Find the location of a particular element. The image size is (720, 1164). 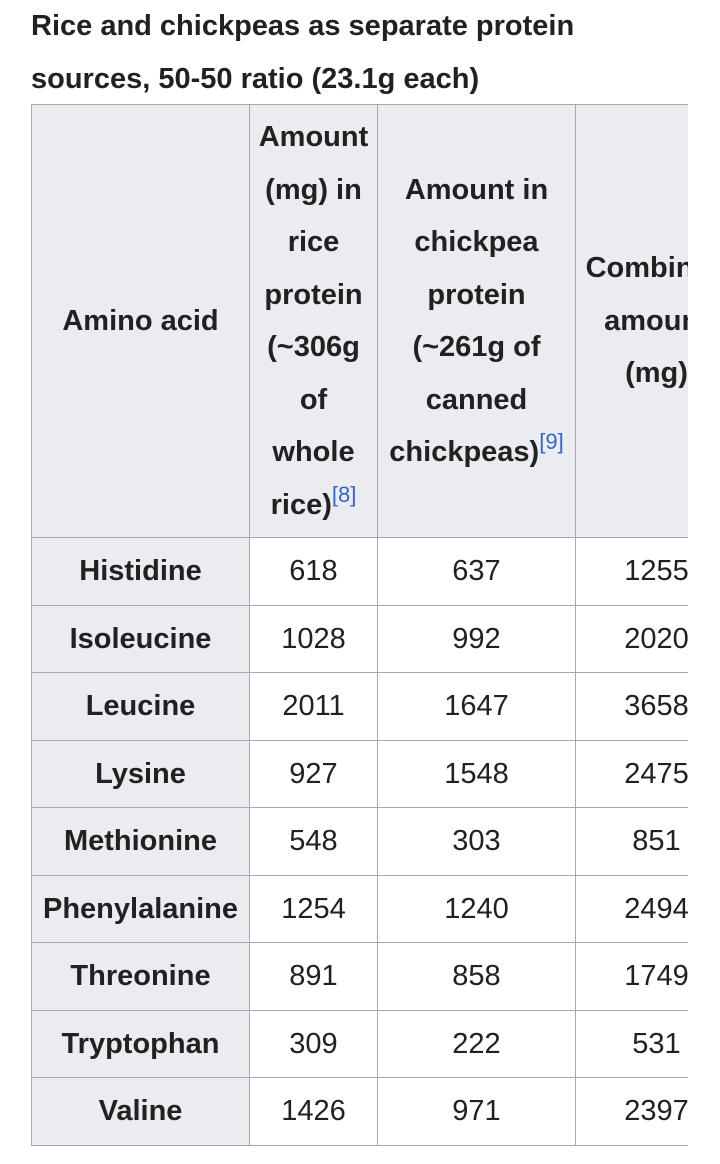

reference-link: [9] is located at coordinates (551, 441).